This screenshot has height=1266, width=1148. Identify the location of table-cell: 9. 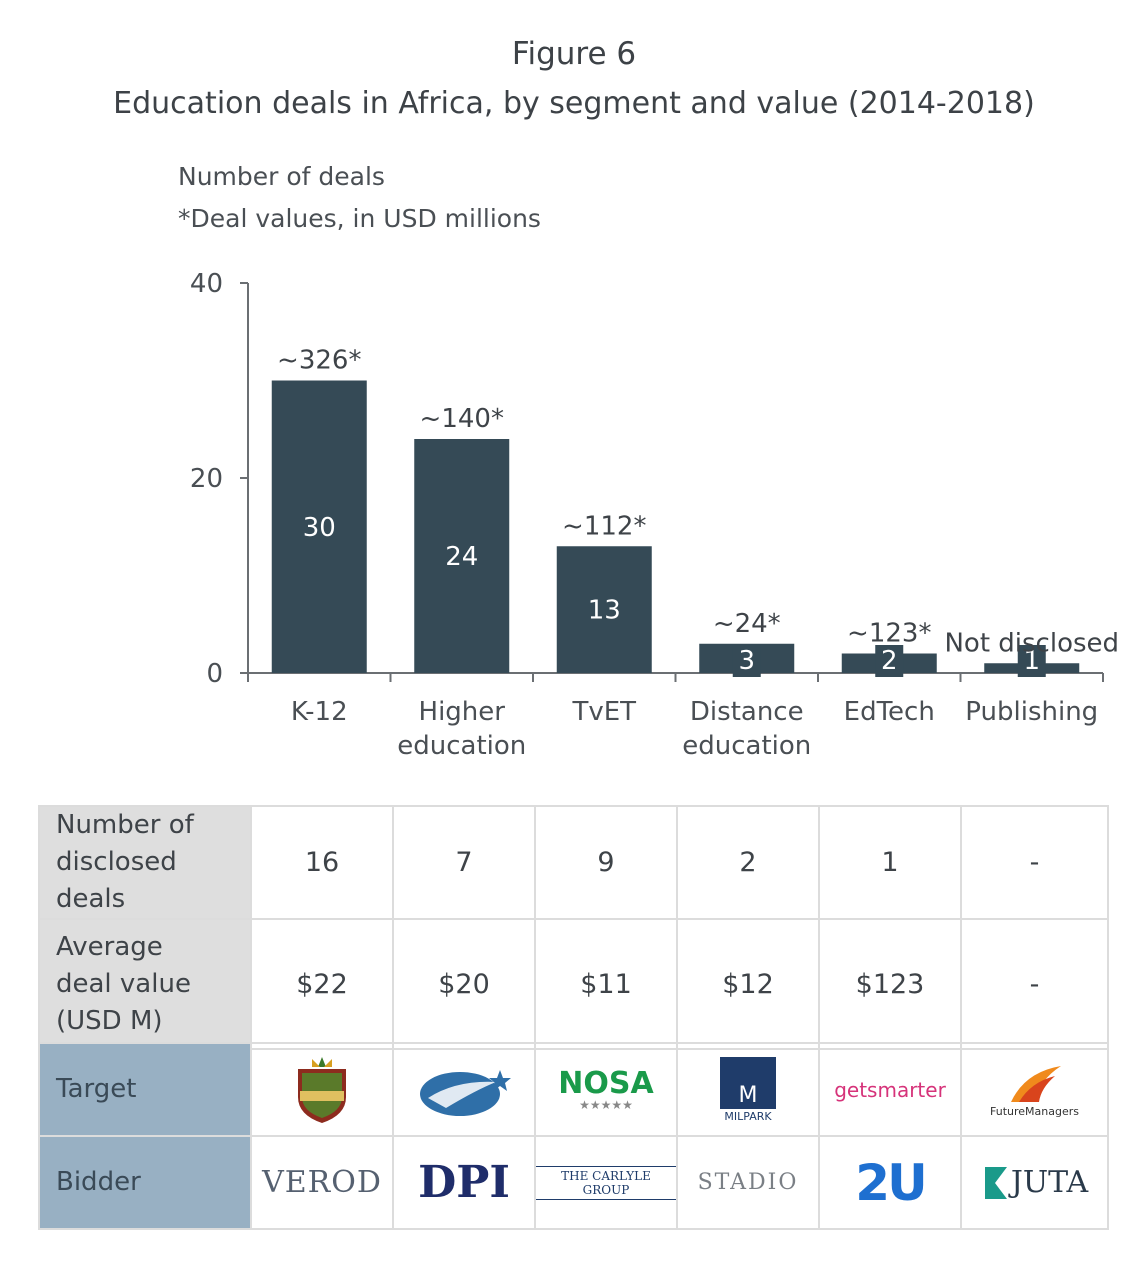
(606, 862).